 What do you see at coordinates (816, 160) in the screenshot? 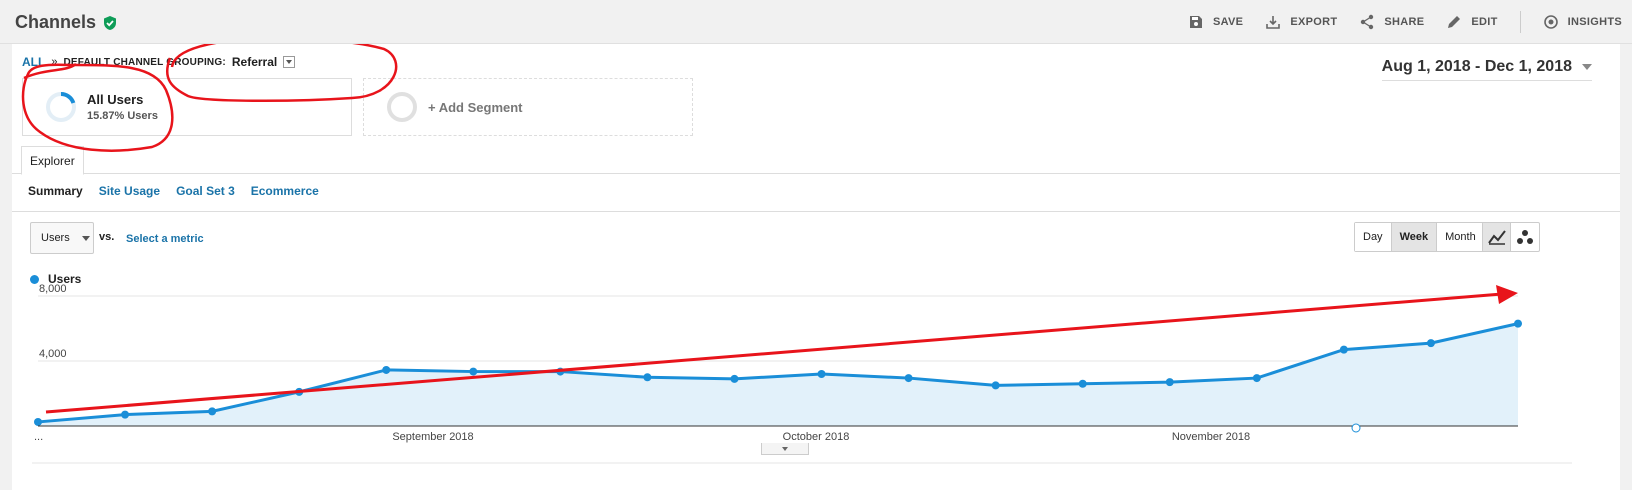
I see `tab-row: Explorer` at bounding box center [816, 160].